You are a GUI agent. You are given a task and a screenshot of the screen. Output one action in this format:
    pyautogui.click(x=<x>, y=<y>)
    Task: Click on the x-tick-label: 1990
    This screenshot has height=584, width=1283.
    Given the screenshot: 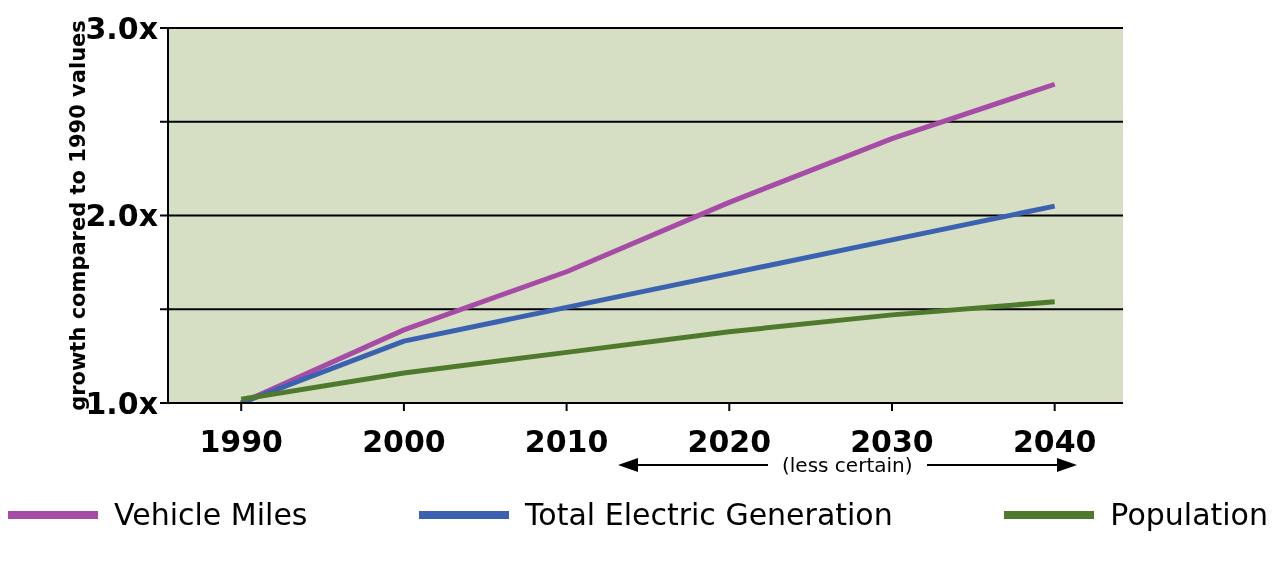 What is the action you would take?
    pyautogui.click(x=241, y=442)
    